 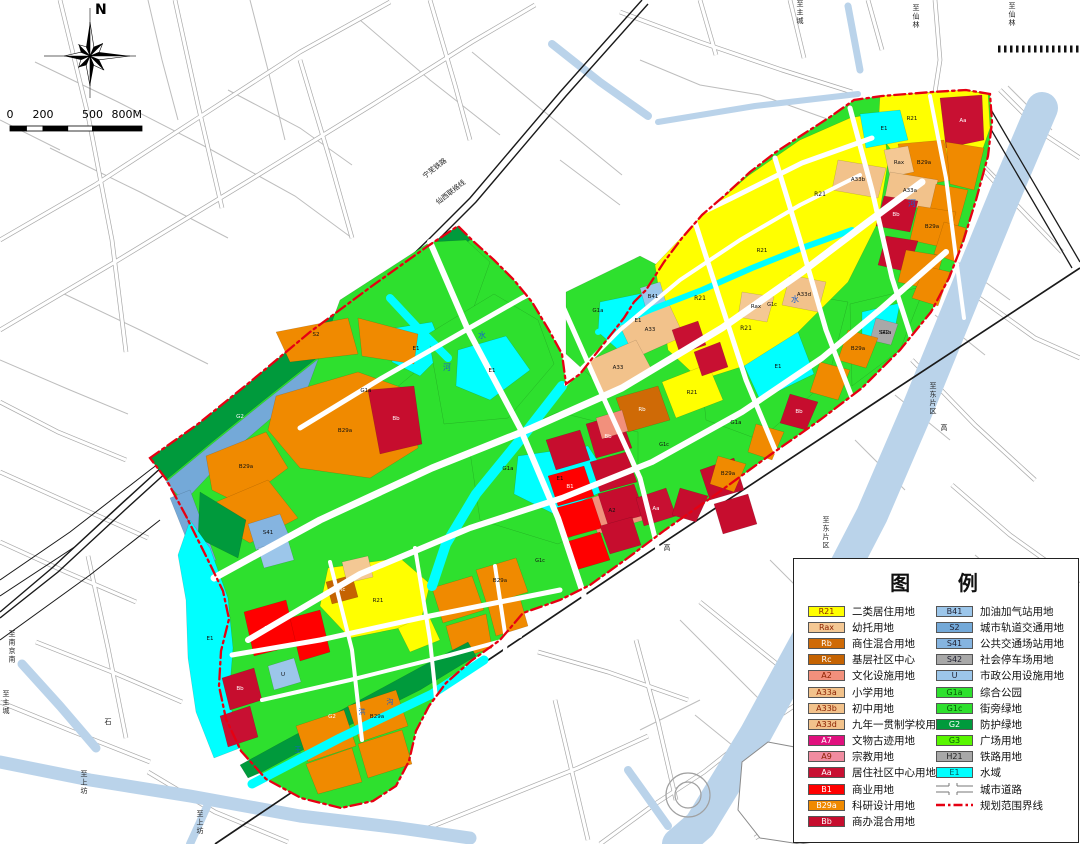 I want to click on svg-text: Rb, so click(x=642, y=410).